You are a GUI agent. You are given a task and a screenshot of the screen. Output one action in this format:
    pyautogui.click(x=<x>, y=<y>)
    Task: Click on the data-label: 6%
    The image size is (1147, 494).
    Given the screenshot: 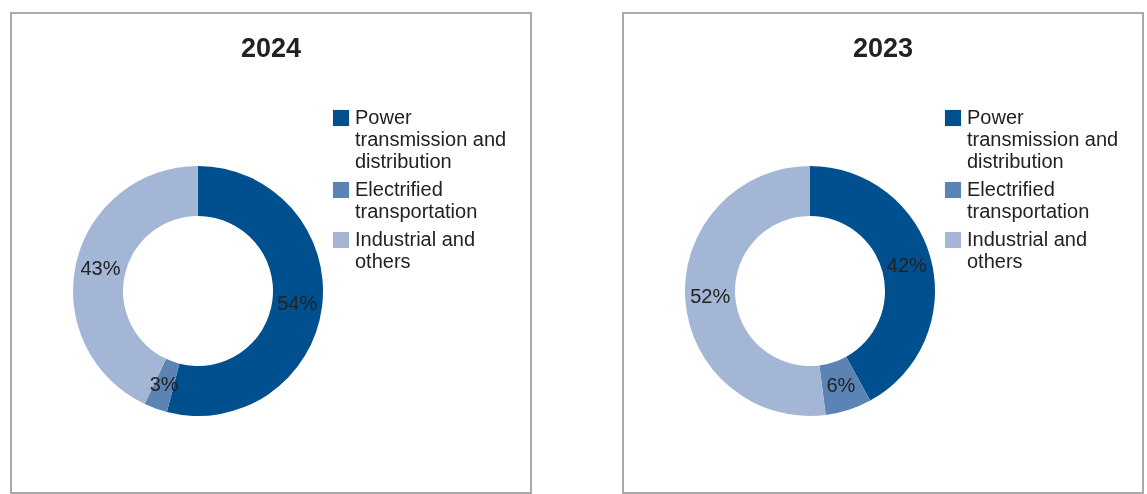 What is the action you would take?
    pyautogui.click(x=841, y=385)
    